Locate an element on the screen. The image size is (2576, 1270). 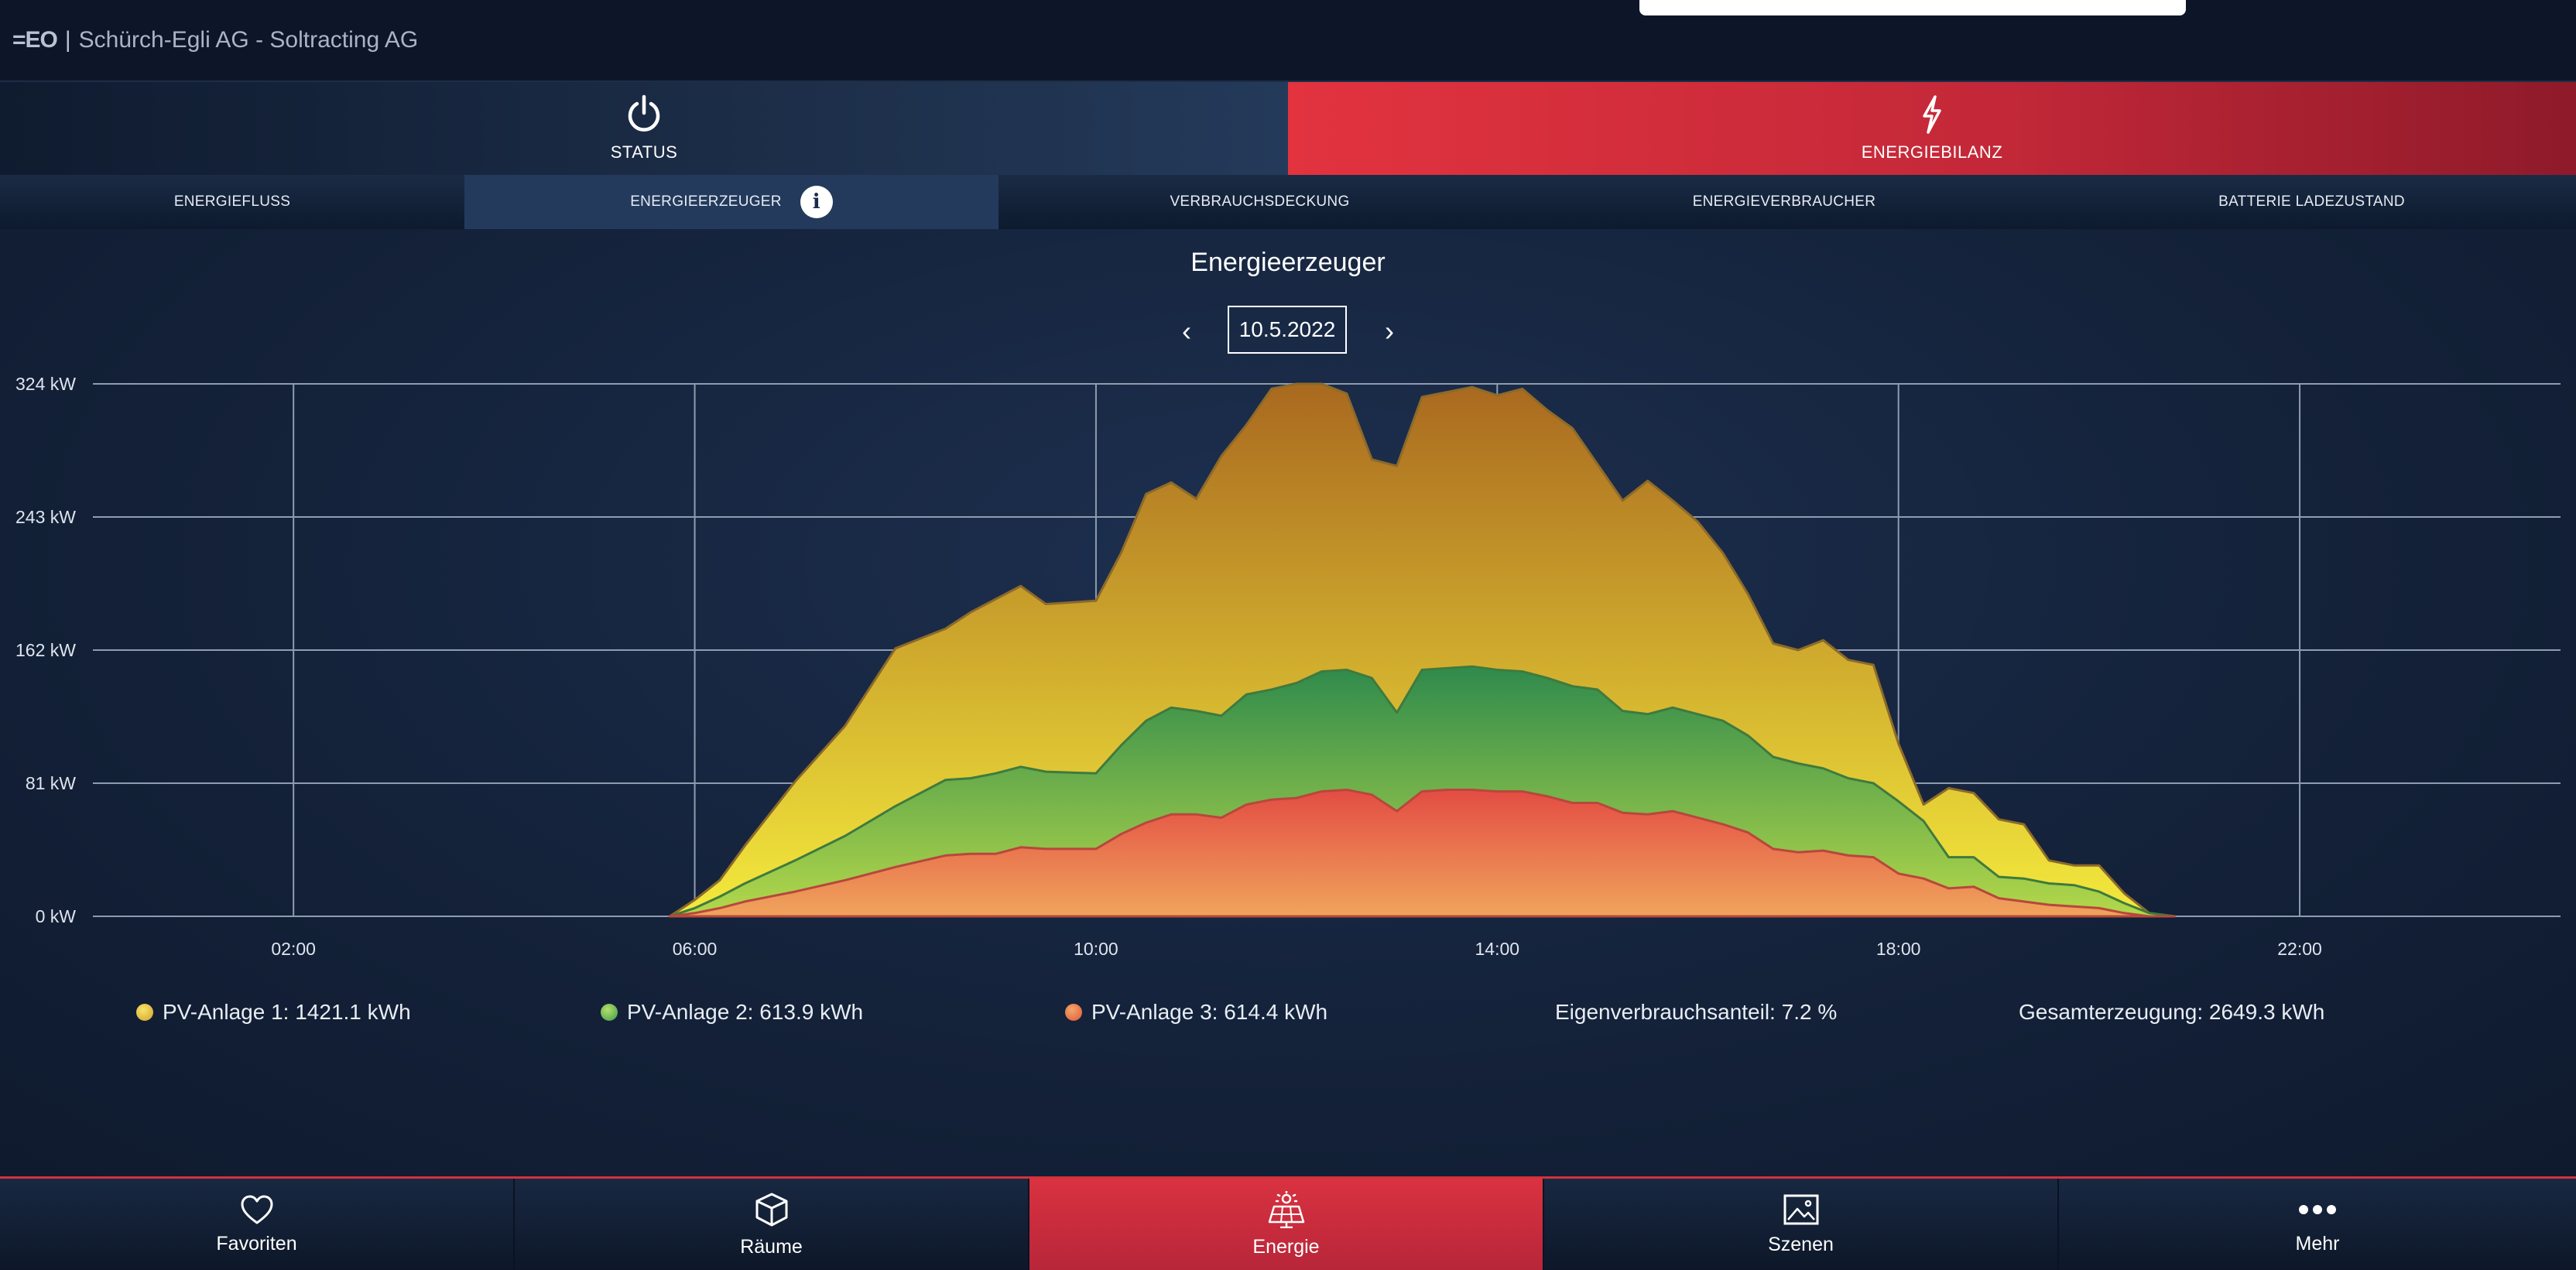
date-picker: 10.5.2022 is located at coordinates (1287, 330).